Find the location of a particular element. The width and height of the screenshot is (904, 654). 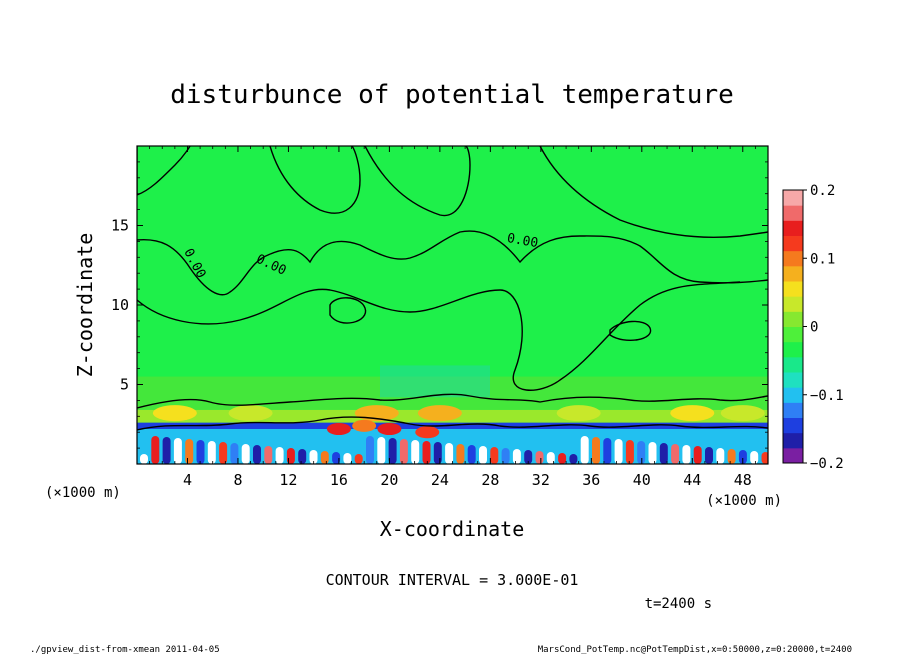

footer-left: ./gpview_dist-from-xmean 2011-04-05 is located at coordinates (125, 649).